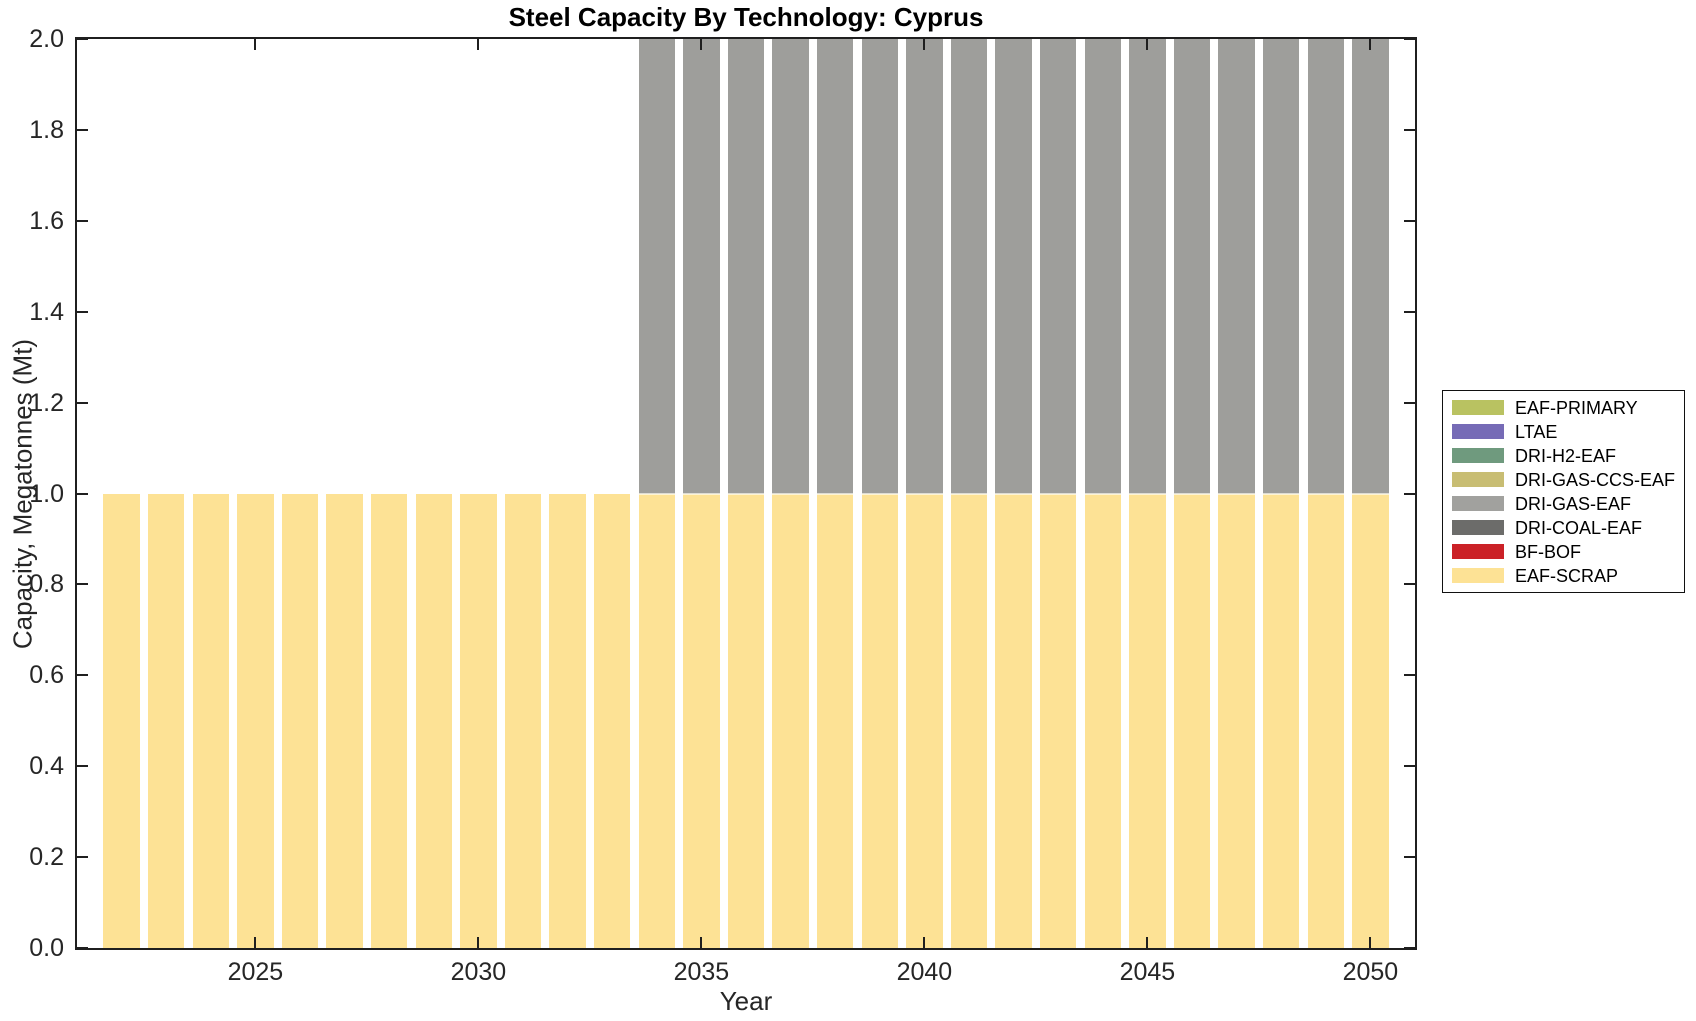 The height and width of the screenshot is (1021, 1696). Describe the element at coordinates (1192, 266) in the screenshot. I see `bar-segment-dri-gas-eaf-2046` at that location.